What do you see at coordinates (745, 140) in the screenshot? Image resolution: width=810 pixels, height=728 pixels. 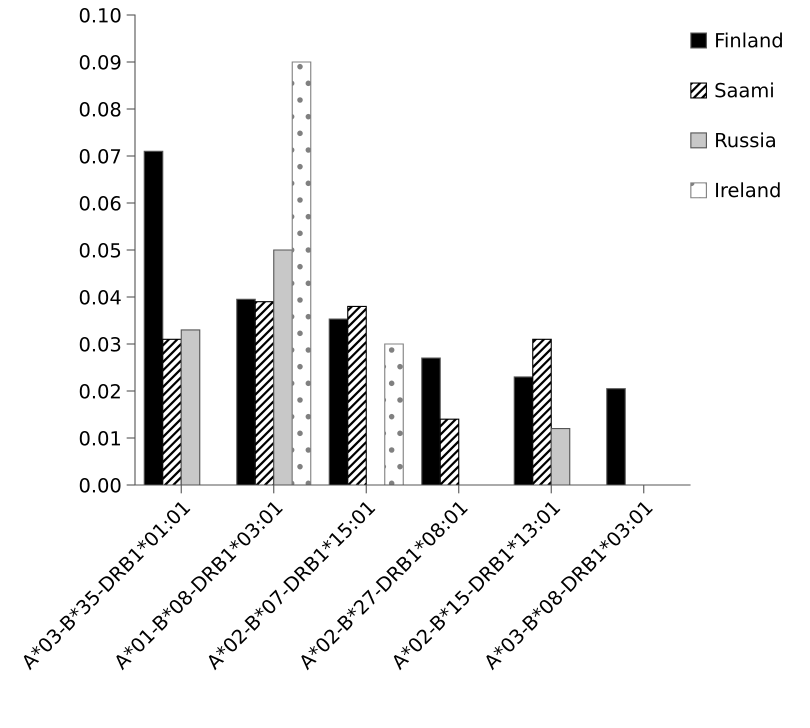 I see `legend-label: Russia` at bounding box center [745, 140].